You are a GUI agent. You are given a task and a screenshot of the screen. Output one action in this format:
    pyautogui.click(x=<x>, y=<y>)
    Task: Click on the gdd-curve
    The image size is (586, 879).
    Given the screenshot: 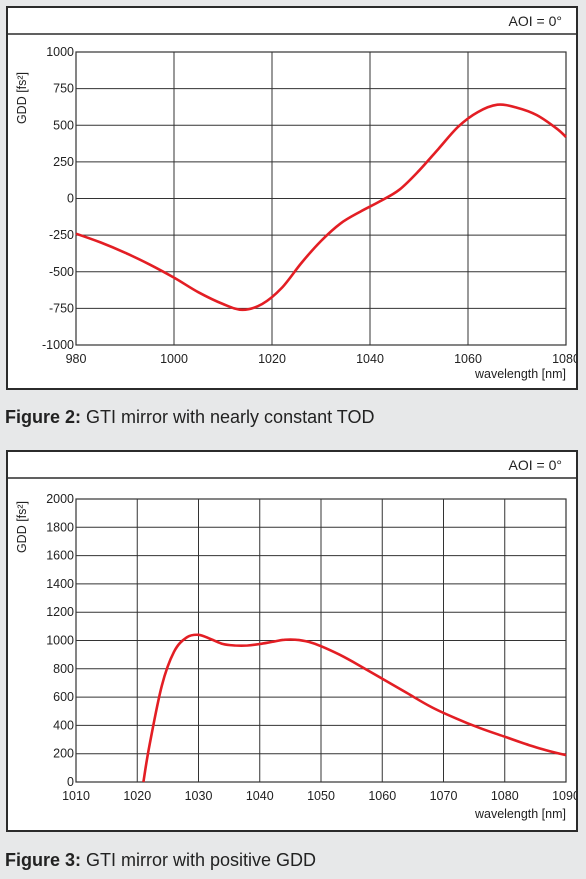 What is the action you would take?
    pyautogui.click(x=354, y=708)
    